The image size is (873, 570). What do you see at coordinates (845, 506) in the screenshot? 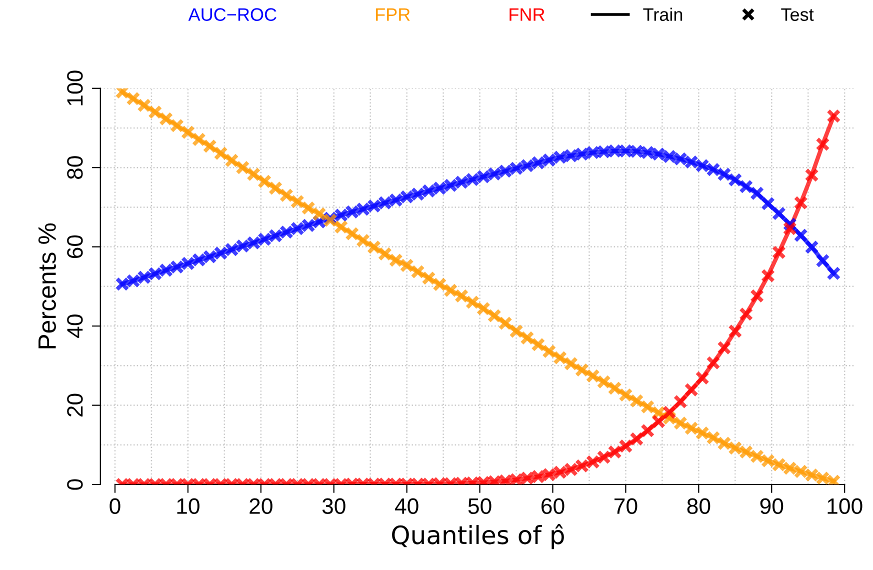
I see `x-tick-label: 100` at bounding box center [845, 506].